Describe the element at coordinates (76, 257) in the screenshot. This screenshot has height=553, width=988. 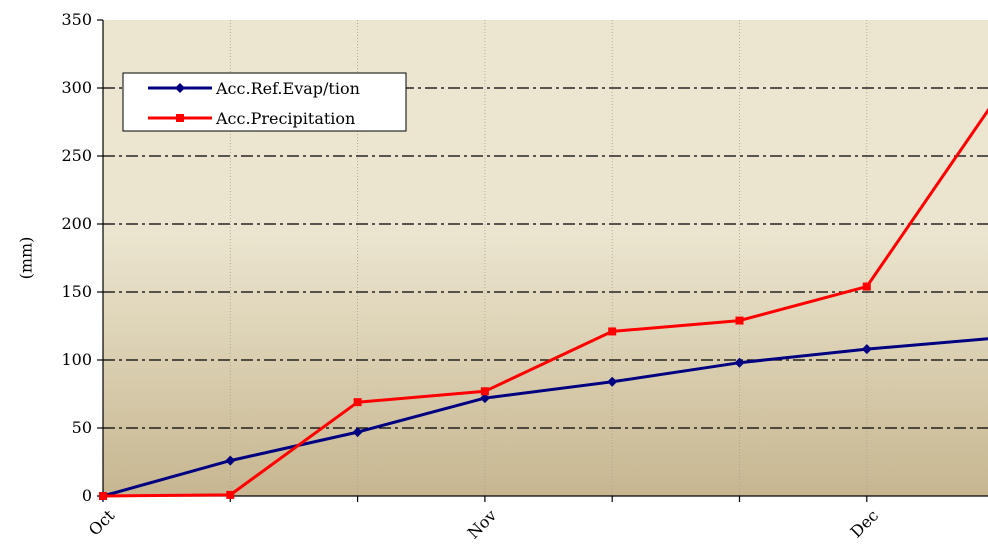
I see `y-tick-labels: 0 50 100 150 200 250 300 350` at that location.